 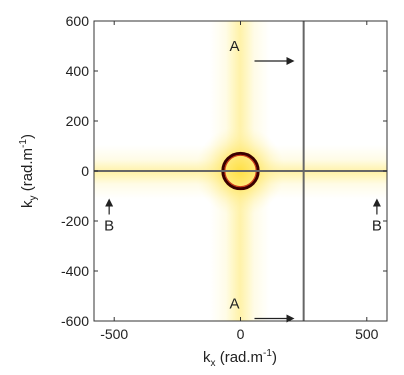 I want to click on y-tick-label: 600, so click(x=78, y=21).